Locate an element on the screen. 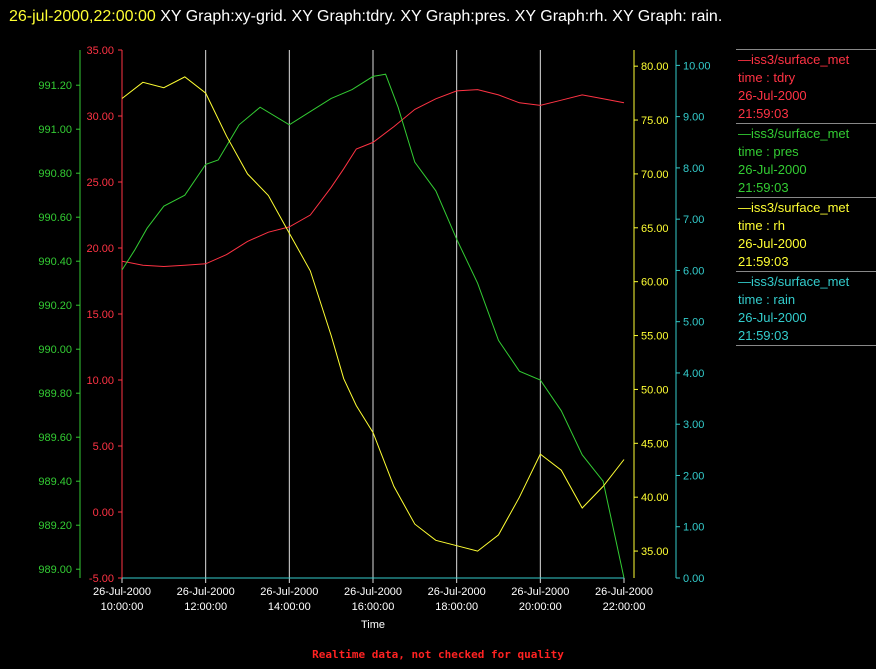 The width and height of the screenshot is (876, 669). rh-y-tick-label: 40.00 is located at coordinates (655, 498).